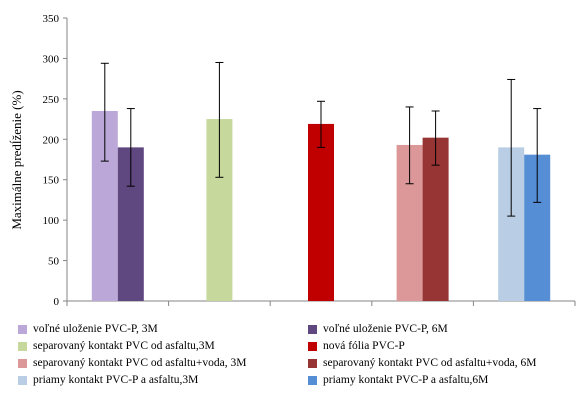  I want to click on legend-item: voľné uloženie PVC-P, 3M, so click(88, 329).